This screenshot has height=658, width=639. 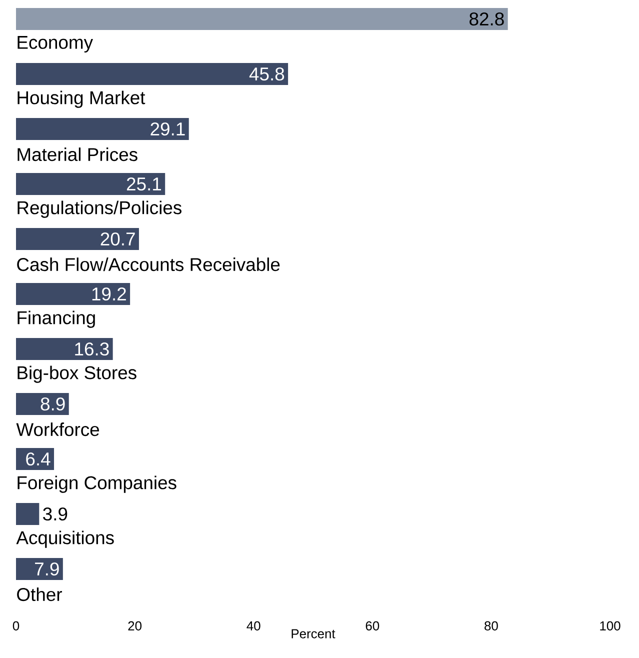 I want to click on y-tick-label: Other, so click(x=39, y=595).